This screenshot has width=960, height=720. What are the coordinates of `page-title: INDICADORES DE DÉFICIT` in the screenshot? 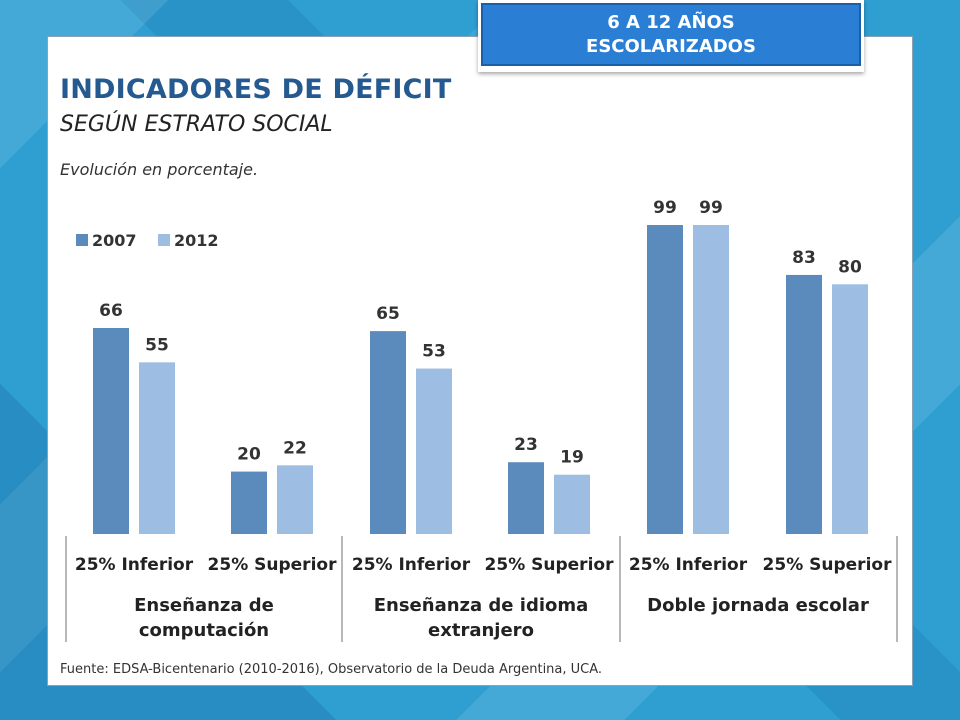 It's located at (256, 89).